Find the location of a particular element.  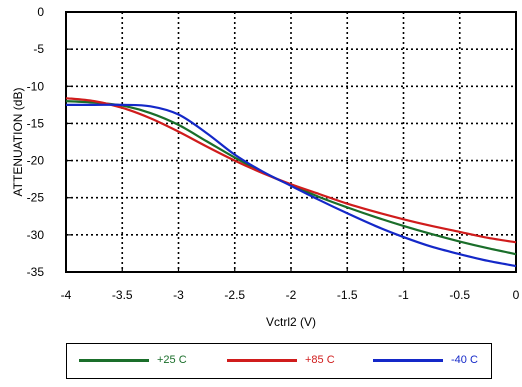

x-tick-label: -2 is located at coordinates (291, 295).